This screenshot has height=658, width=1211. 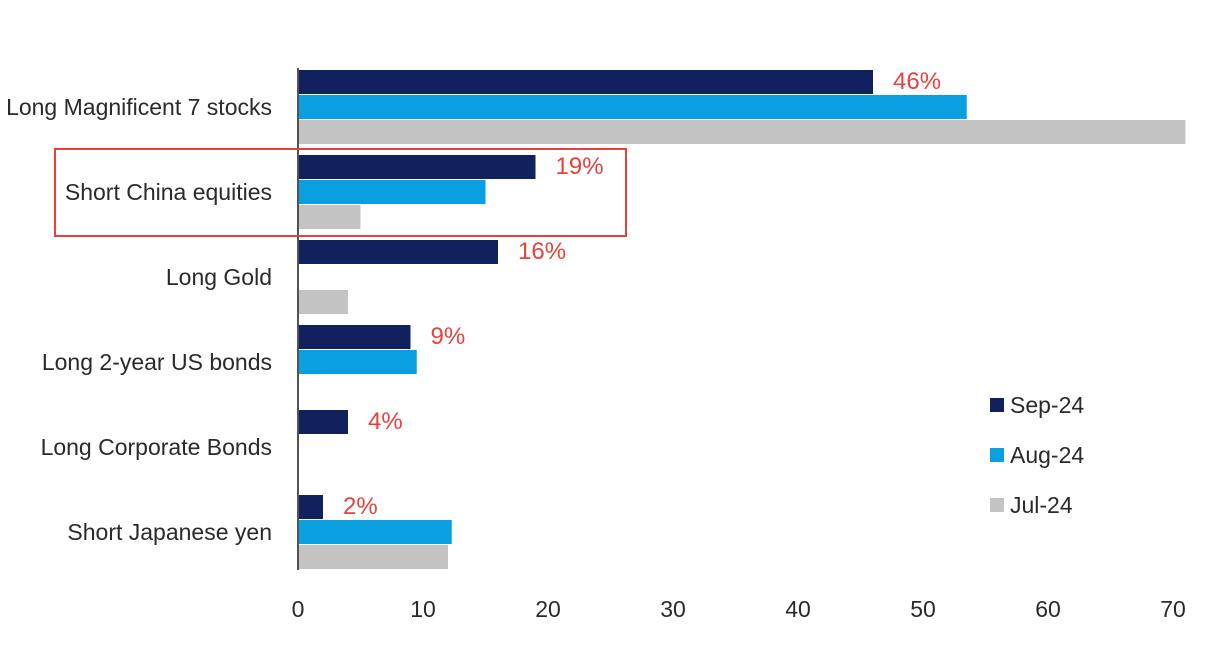 I want to click on data-label-long-2-year-us-bonds: 9%, so click(x=448, y=336).